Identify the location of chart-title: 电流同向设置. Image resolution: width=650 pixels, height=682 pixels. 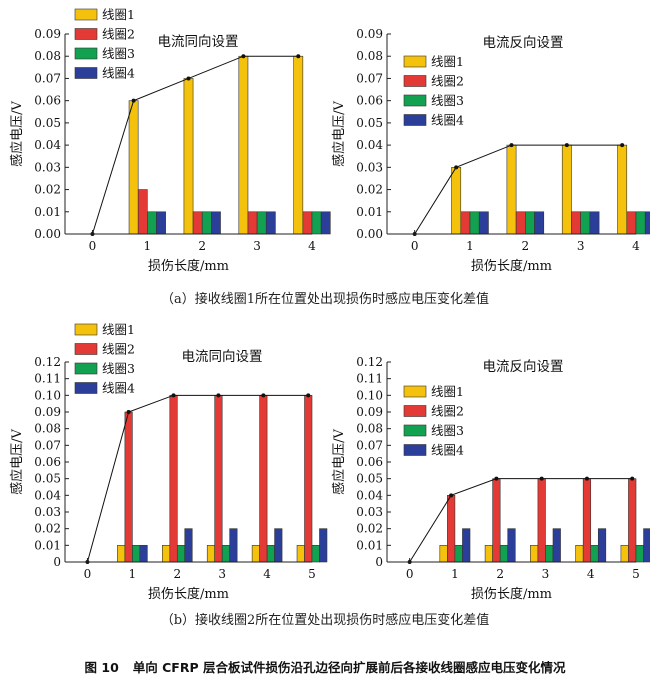
(222, 357).